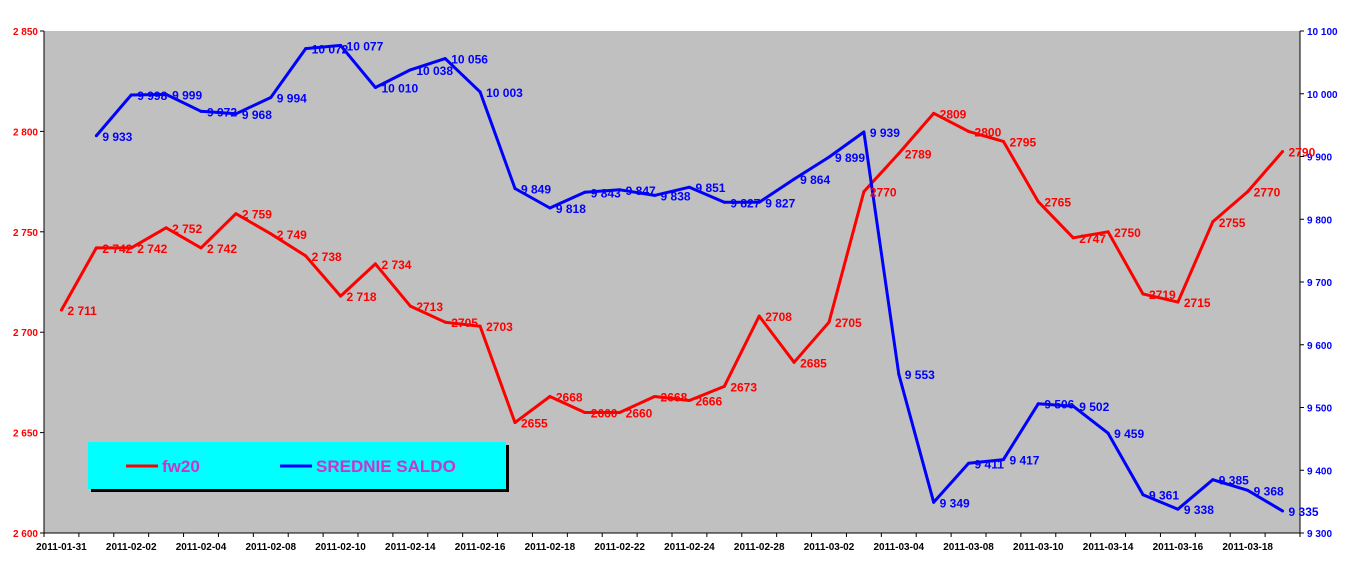 This screenshot has width=1362, height=572. I want to click on data-label: 9 417, so click(1024, 461).